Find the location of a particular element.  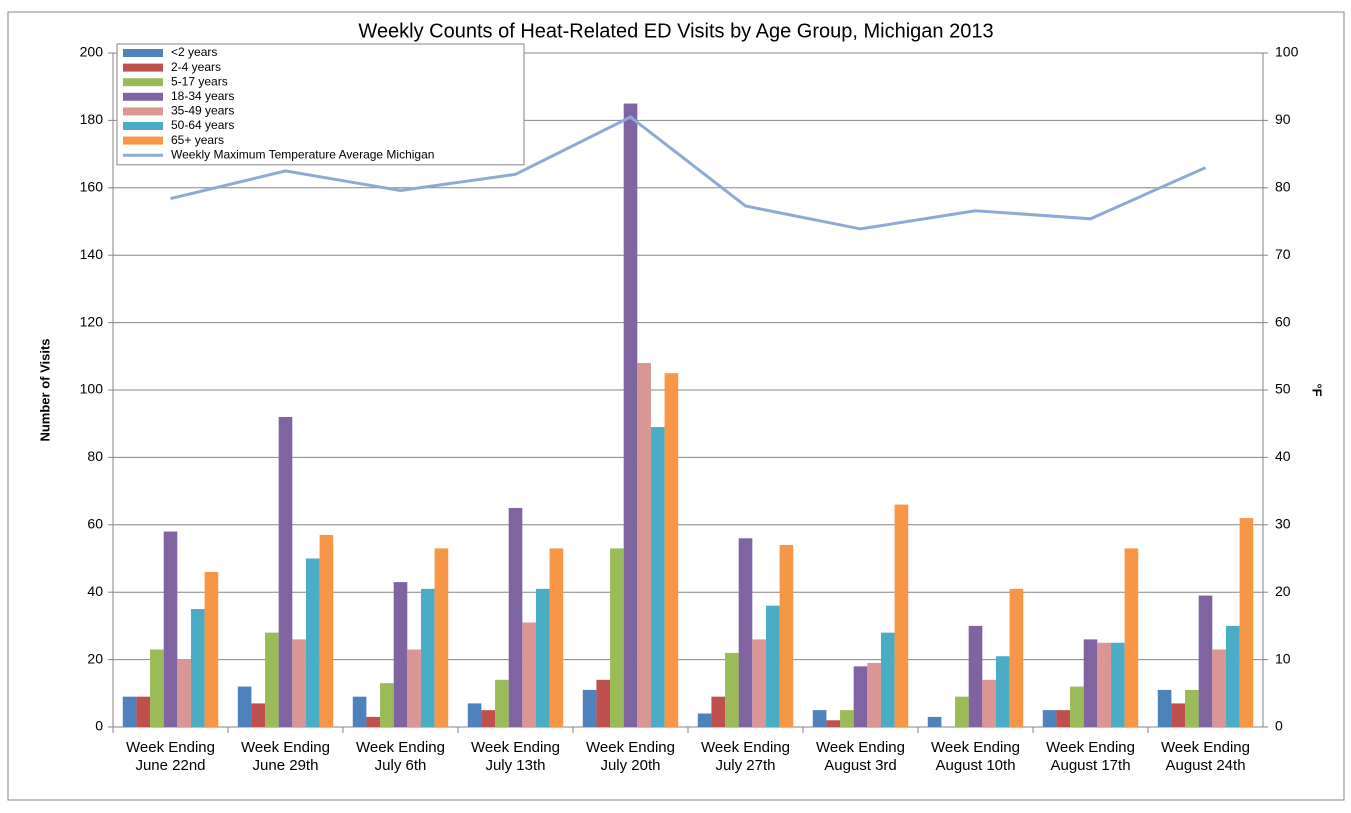

legend-label: 18-34 years is located at coordinates (202, 96).